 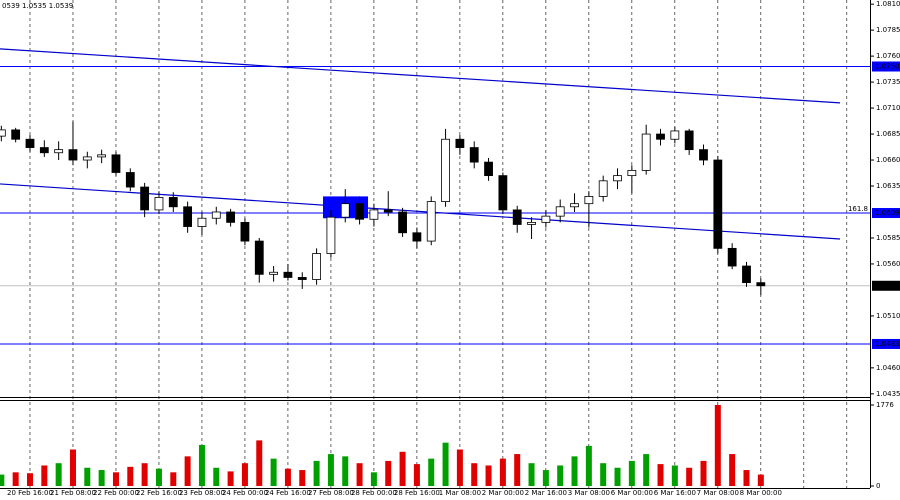 I want to click on level-label: 1.0750, so click(x=887, y=67).